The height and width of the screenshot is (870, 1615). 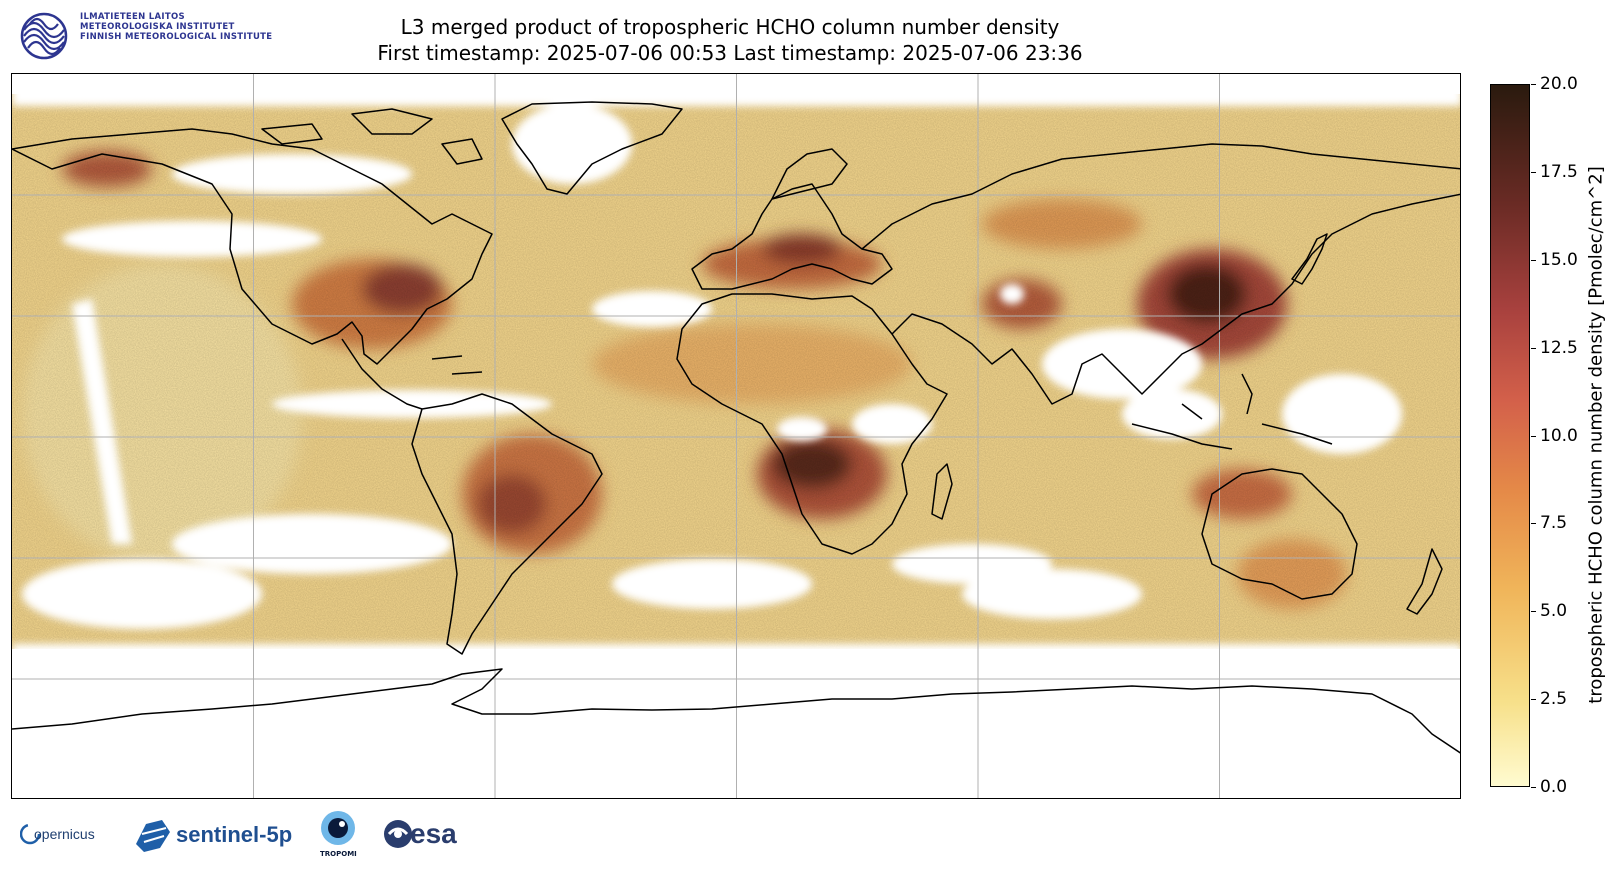 What do you see at coordinates (157, 27) in the screenshot?
I see `fmi-name-sv: METEOROLOGISKA INSTITUTET` at bounding box center [157, 27].